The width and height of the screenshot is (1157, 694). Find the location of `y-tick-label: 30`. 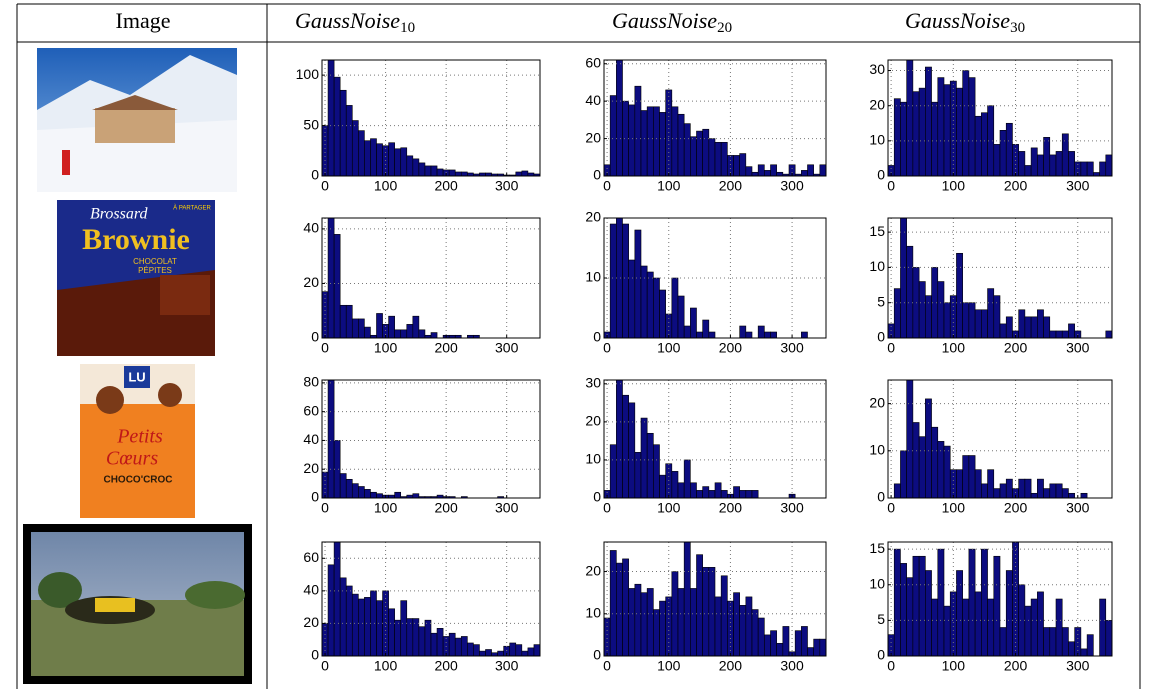

y-tick-label: 30 is located at coordinates (593, 383).